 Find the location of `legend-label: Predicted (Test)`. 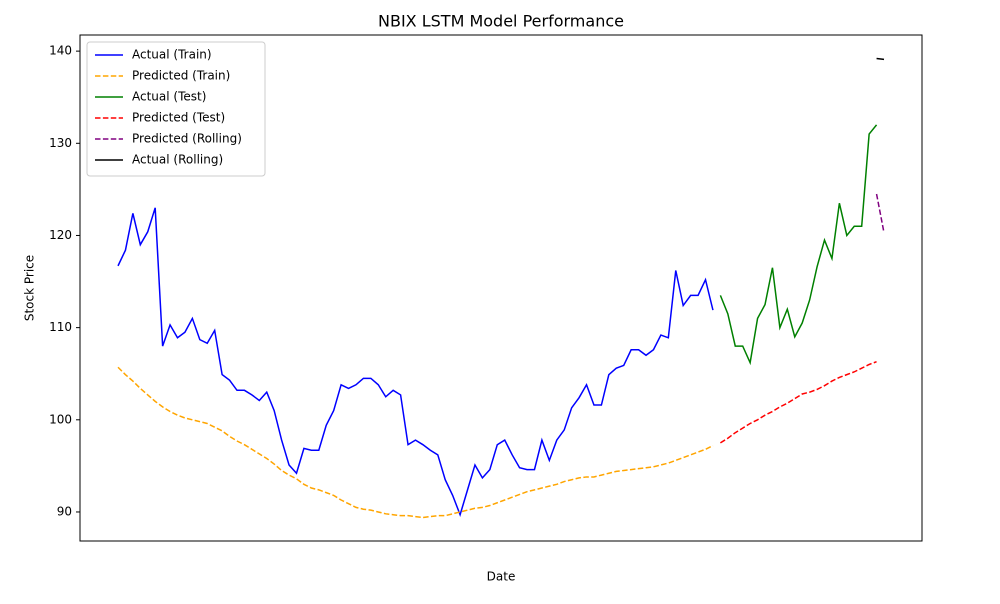

legend-label: Predicted (Test) is located at coordinates (178, 118).